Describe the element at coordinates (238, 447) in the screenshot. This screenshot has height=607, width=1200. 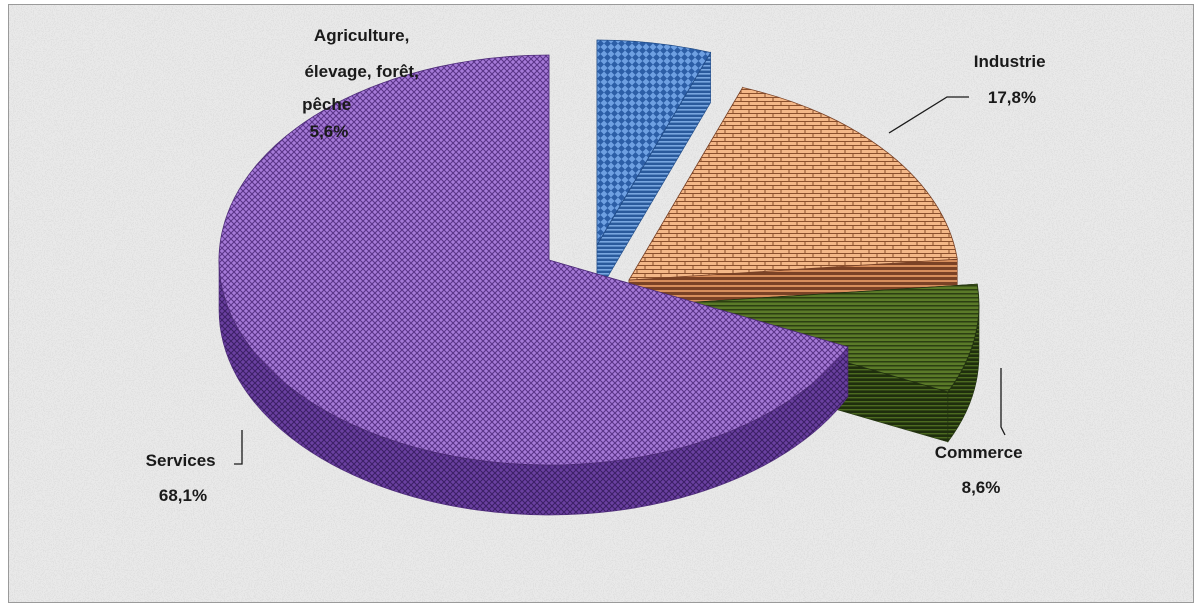
I see `leader-services` at that location.